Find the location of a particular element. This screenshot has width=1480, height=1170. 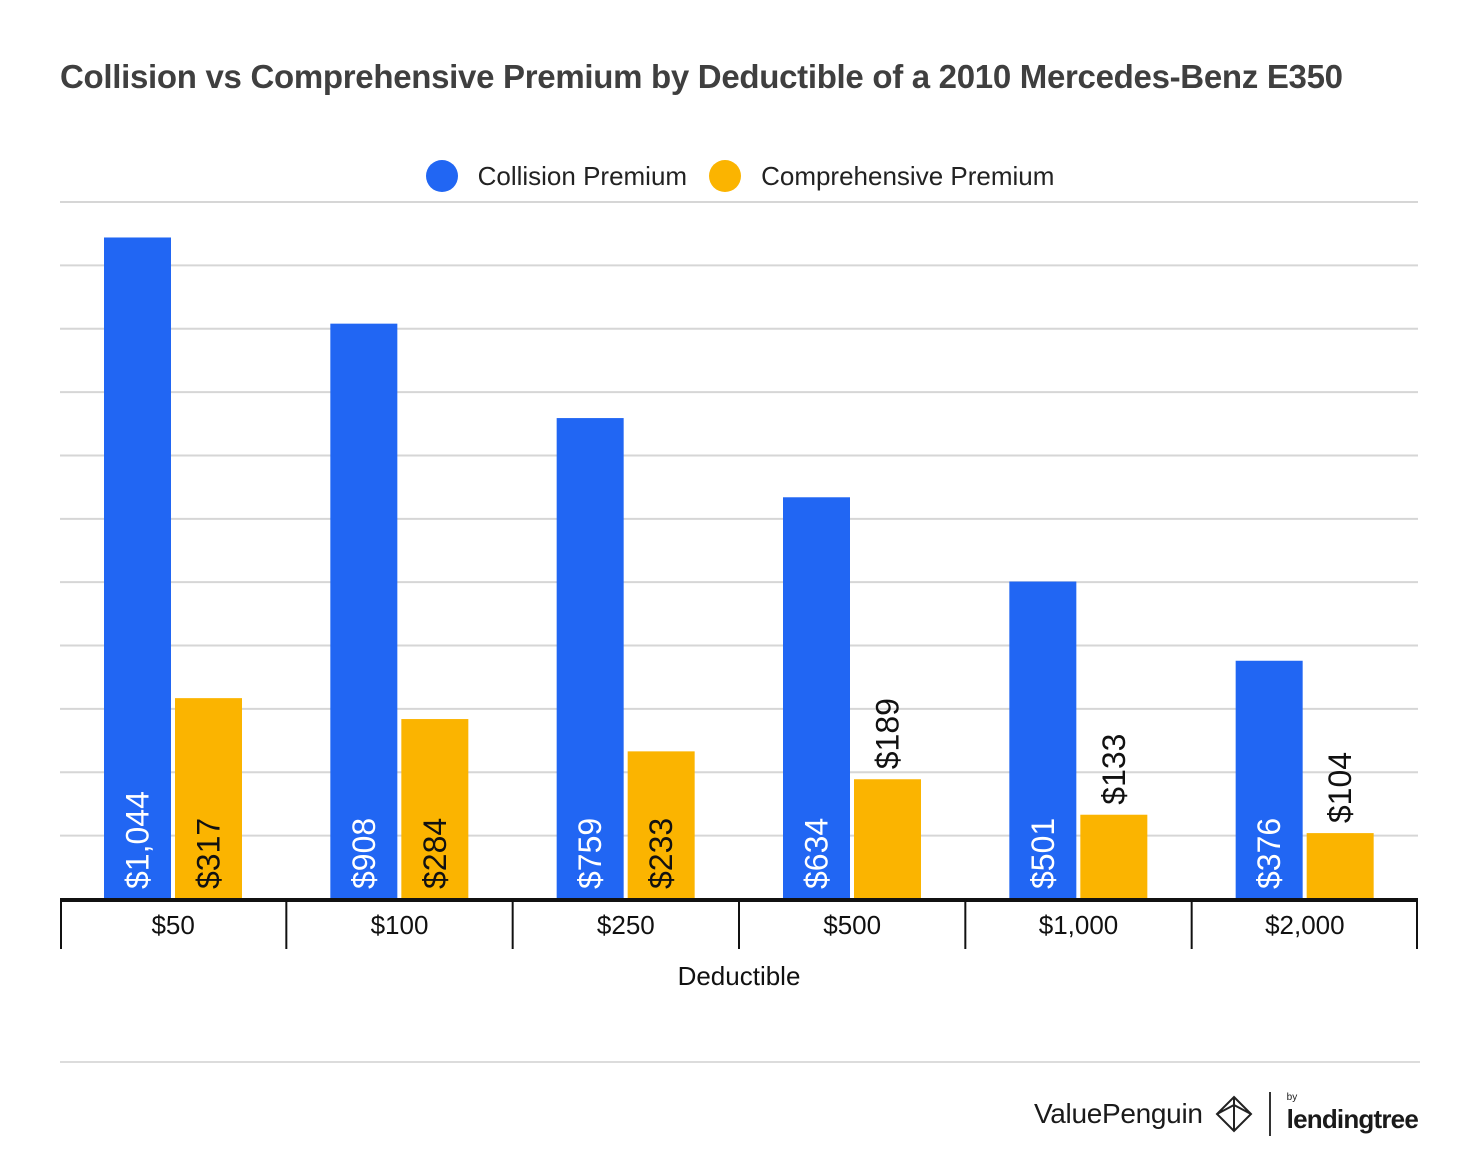

data-label-collision-4: $501 is located at coordinates (1043, 853).